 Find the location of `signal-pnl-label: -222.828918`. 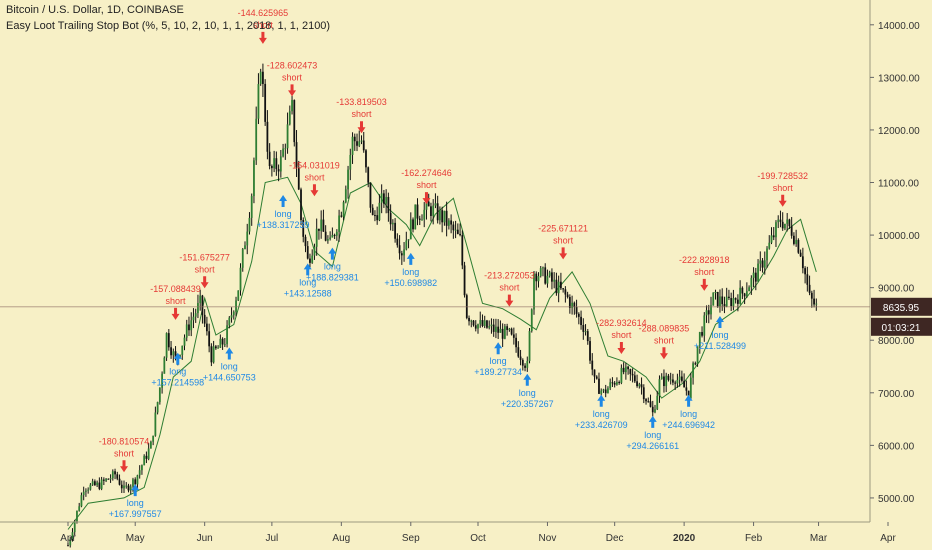

signal-pnl-label: -222.828918 is located at coordinates (704, 260).